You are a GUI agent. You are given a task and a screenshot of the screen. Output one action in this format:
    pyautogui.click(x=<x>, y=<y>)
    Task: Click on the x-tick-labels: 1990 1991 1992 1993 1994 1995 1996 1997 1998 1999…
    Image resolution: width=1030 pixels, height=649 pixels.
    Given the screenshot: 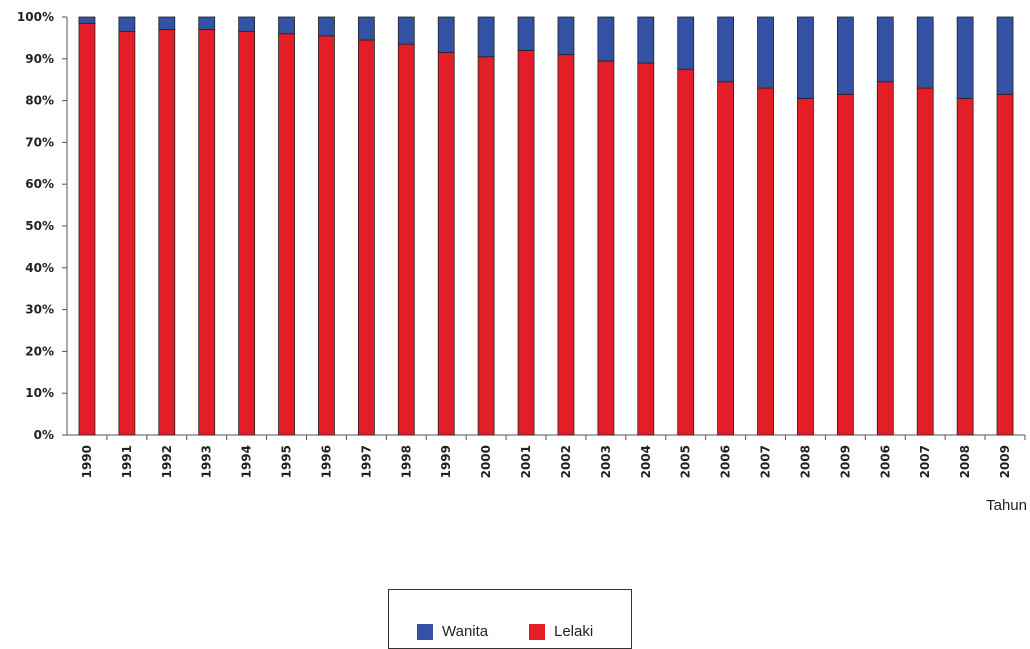 What is the action you would take?
    pyautogui.click(x=546, y=461)
    